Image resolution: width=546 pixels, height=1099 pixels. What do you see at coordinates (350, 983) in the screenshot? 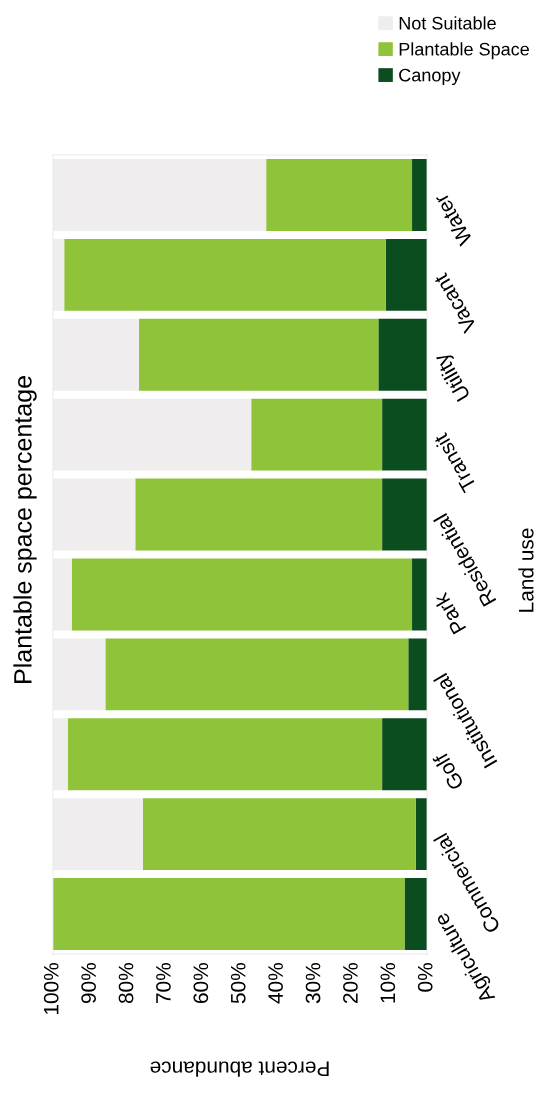
I see `x-tick-label: 20%` at bounding box center [350, 983].